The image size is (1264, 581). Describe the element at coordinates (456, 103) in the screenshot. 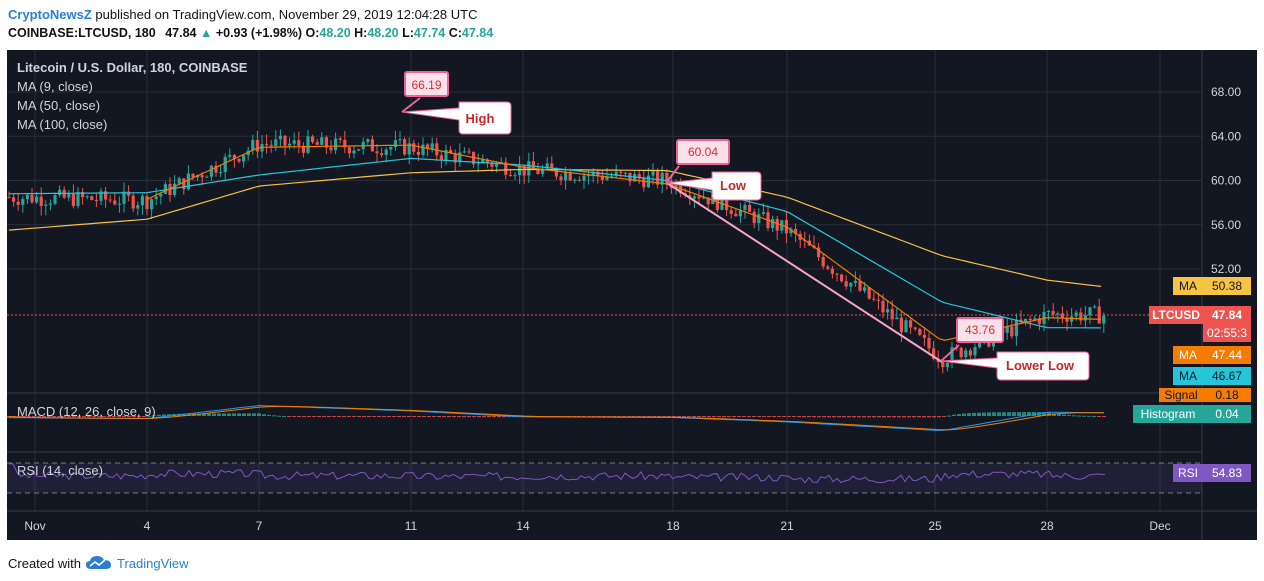

I see `annotation-high: 66.19 High` at that location.